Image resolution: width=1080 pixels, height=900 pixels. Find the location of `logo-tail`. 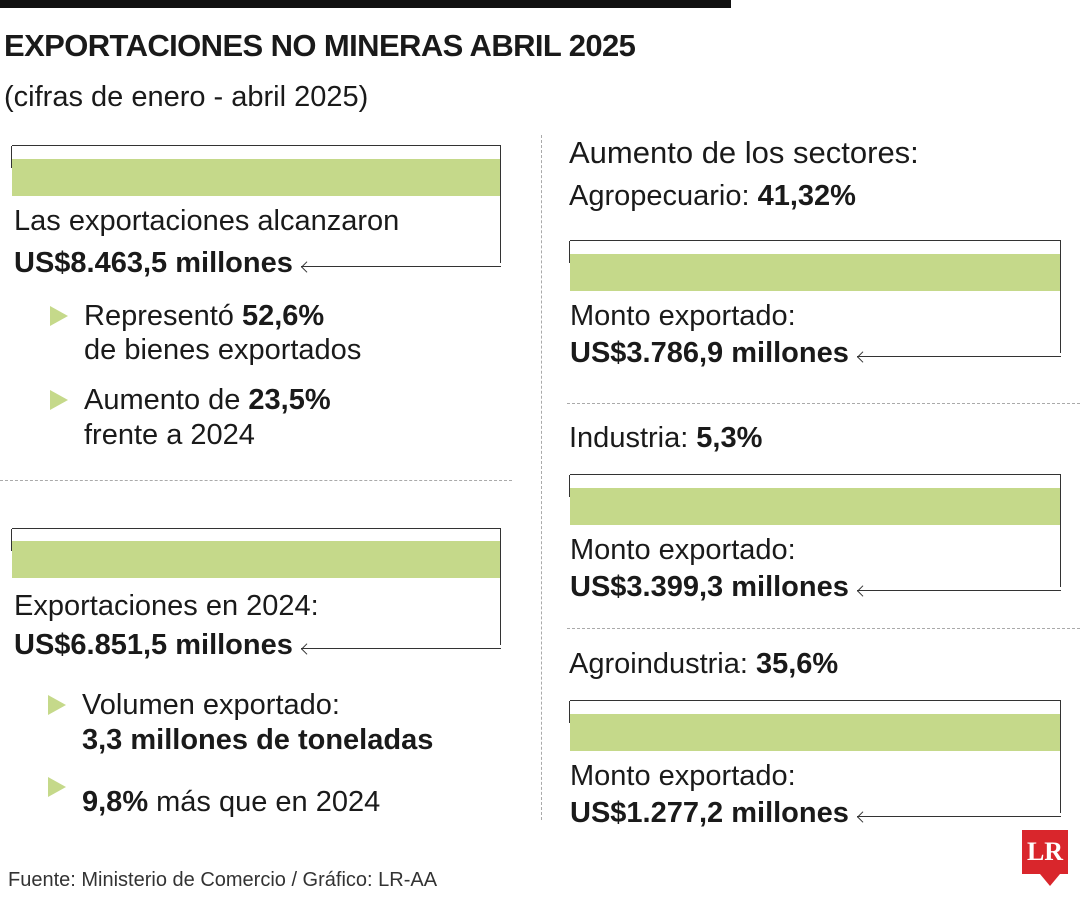

logo-tail is located at coordinates (1050, 880).